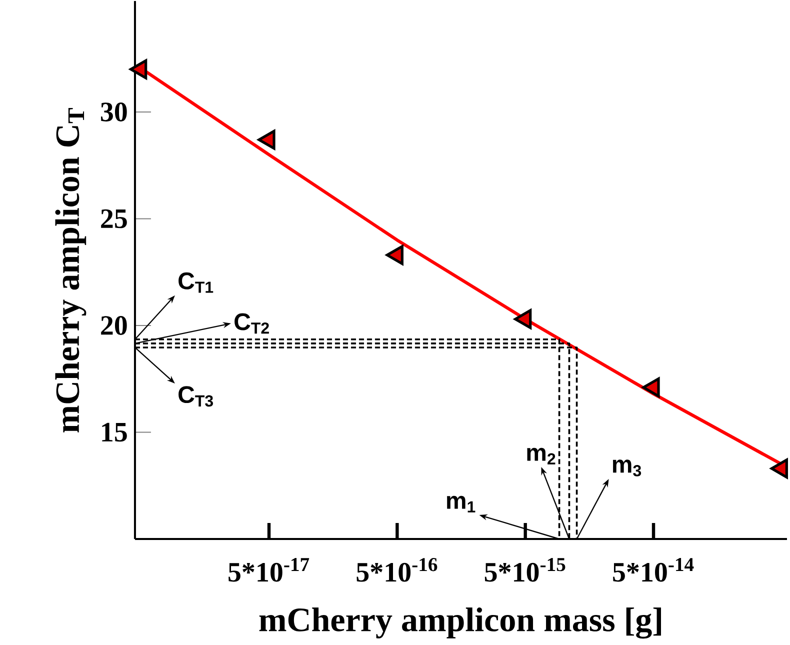 The image size is (790, 645). Describe the element at coordinates (525, 570) in the screenshot. I see `x-tick-label: 5*10$^{-15}$` at that location.